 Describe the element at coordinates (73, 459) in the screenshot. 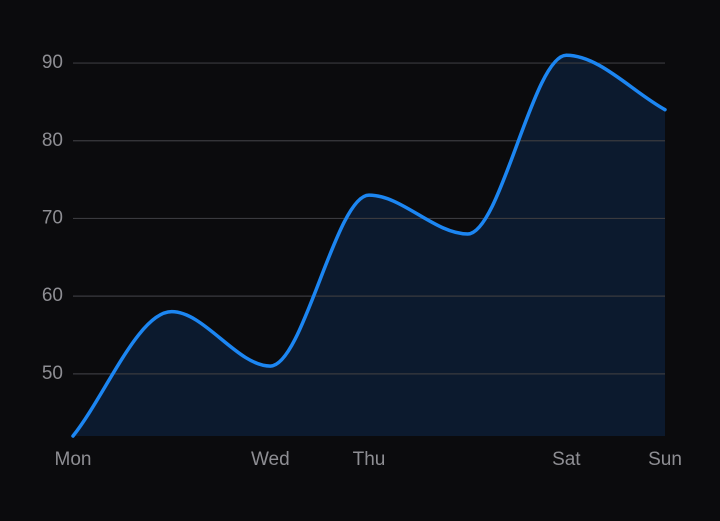

I see `x-tick-label: Mon` at that location.